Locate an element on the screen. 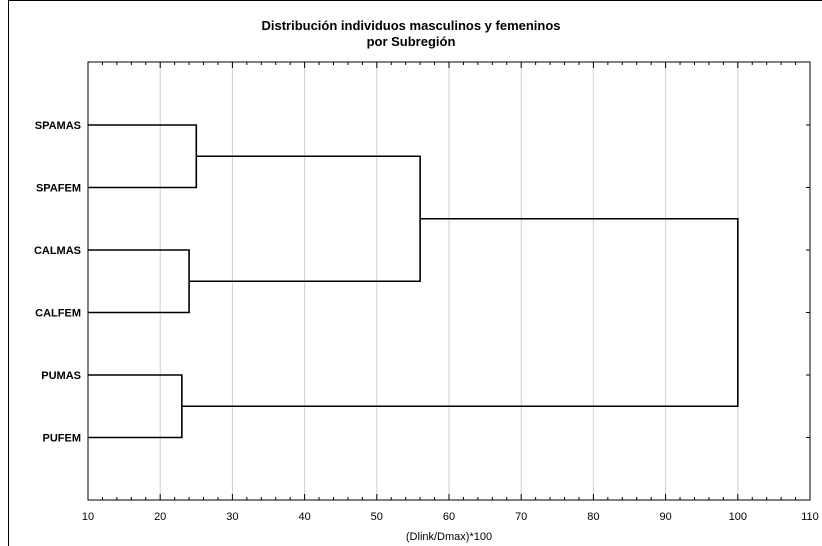 The width and height of the screenshot is (822, 546). x-tick-label: 60 is located at coordinates (449, 517).